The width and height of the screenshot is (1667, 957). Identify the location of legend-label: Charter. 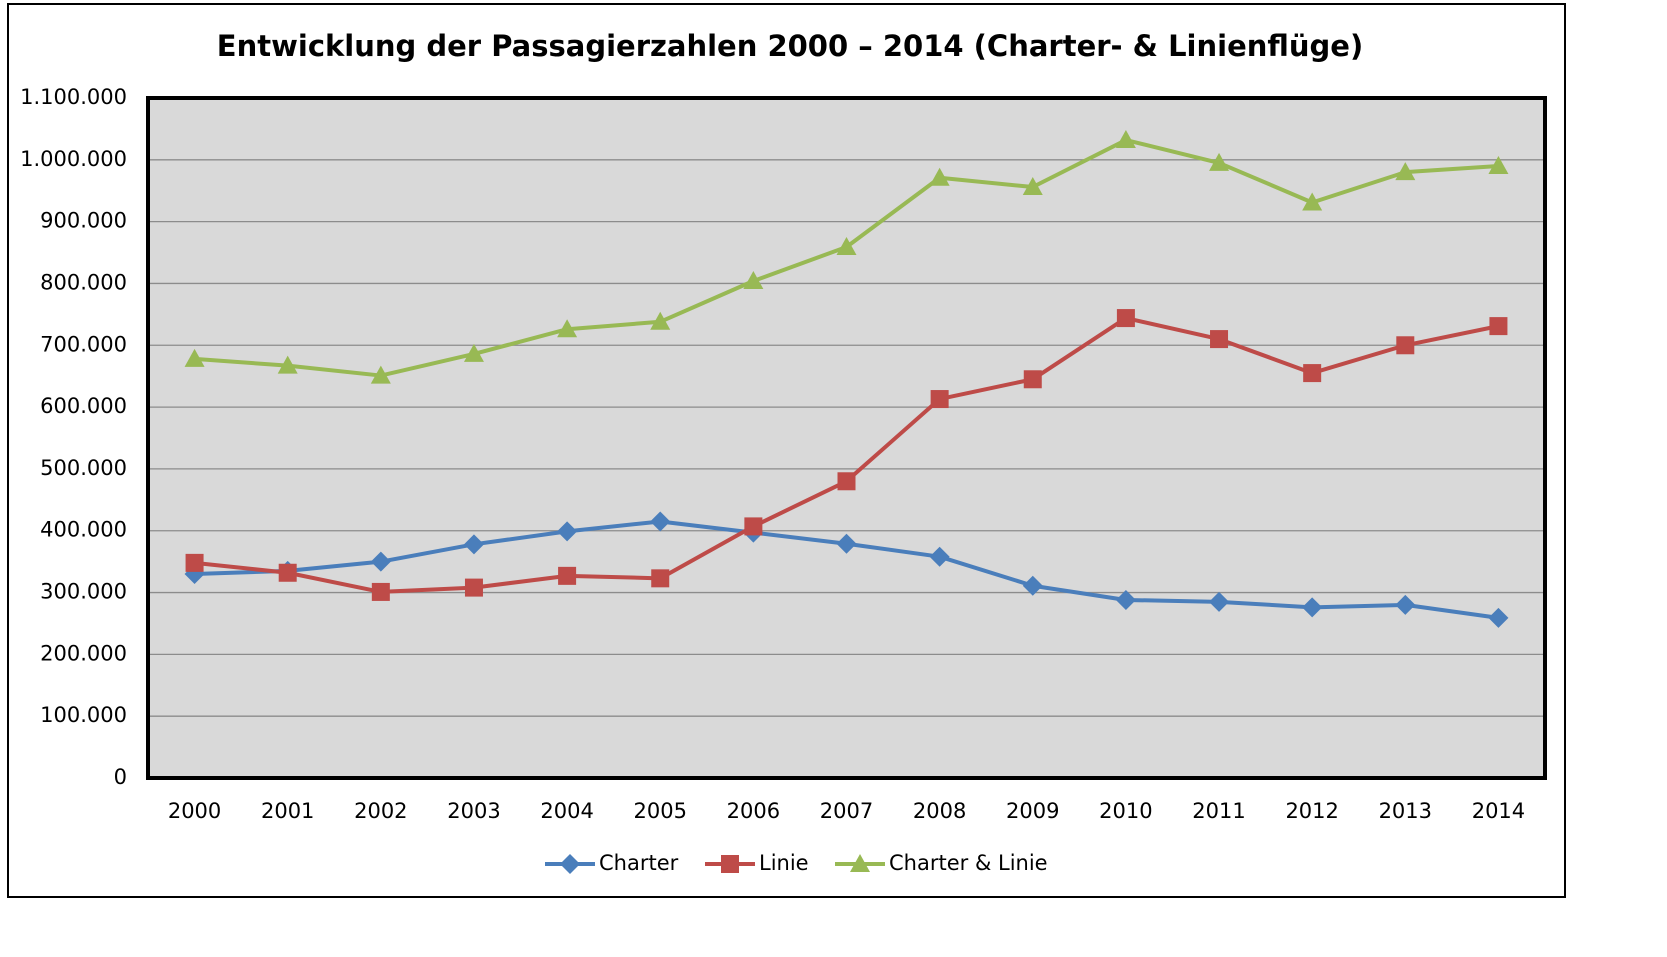
(639, 863).